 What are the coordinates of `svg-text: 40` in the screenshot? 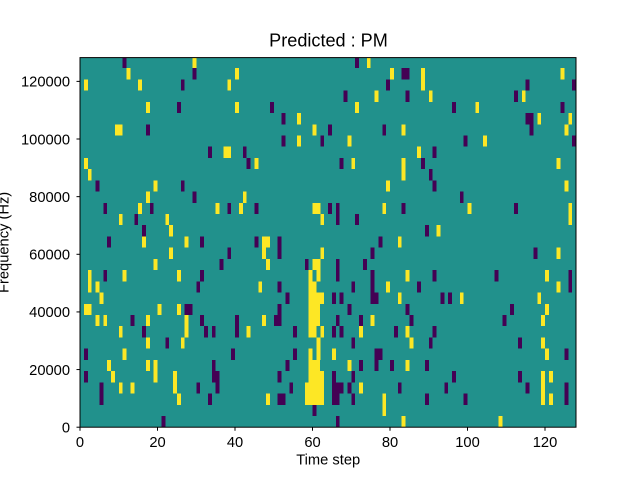 It's located at (235, 443).